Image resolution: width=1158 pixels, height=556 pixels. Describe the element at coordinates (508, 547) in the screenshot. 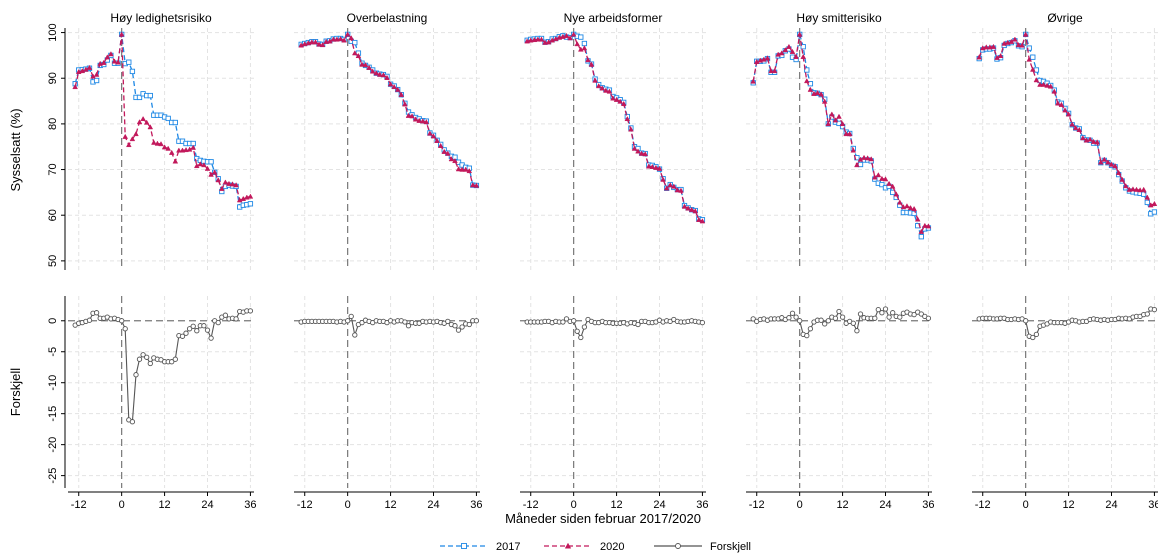

I see `legend-label: 2017` at that location.